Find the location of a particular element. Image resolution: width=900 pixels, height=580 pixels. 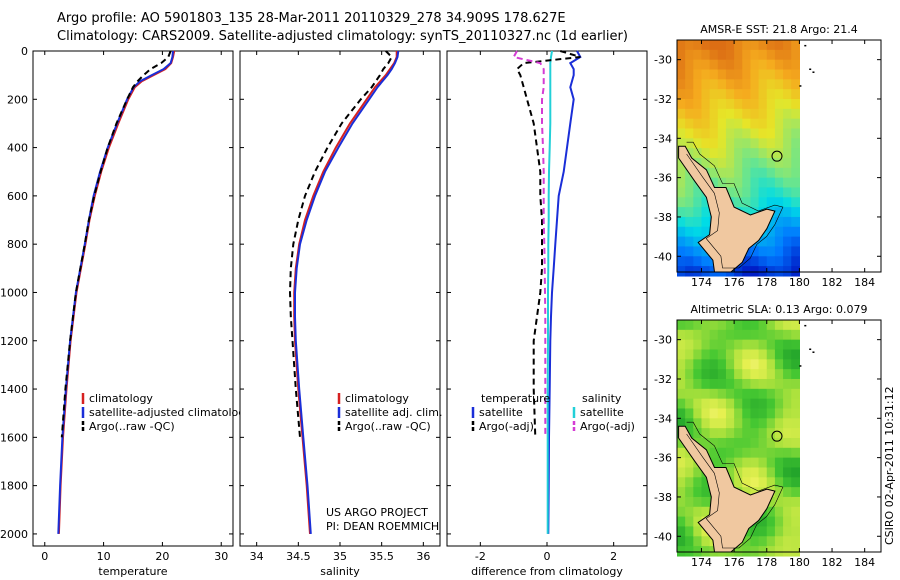

sla_map-islet is located at coordinates (800, 366).